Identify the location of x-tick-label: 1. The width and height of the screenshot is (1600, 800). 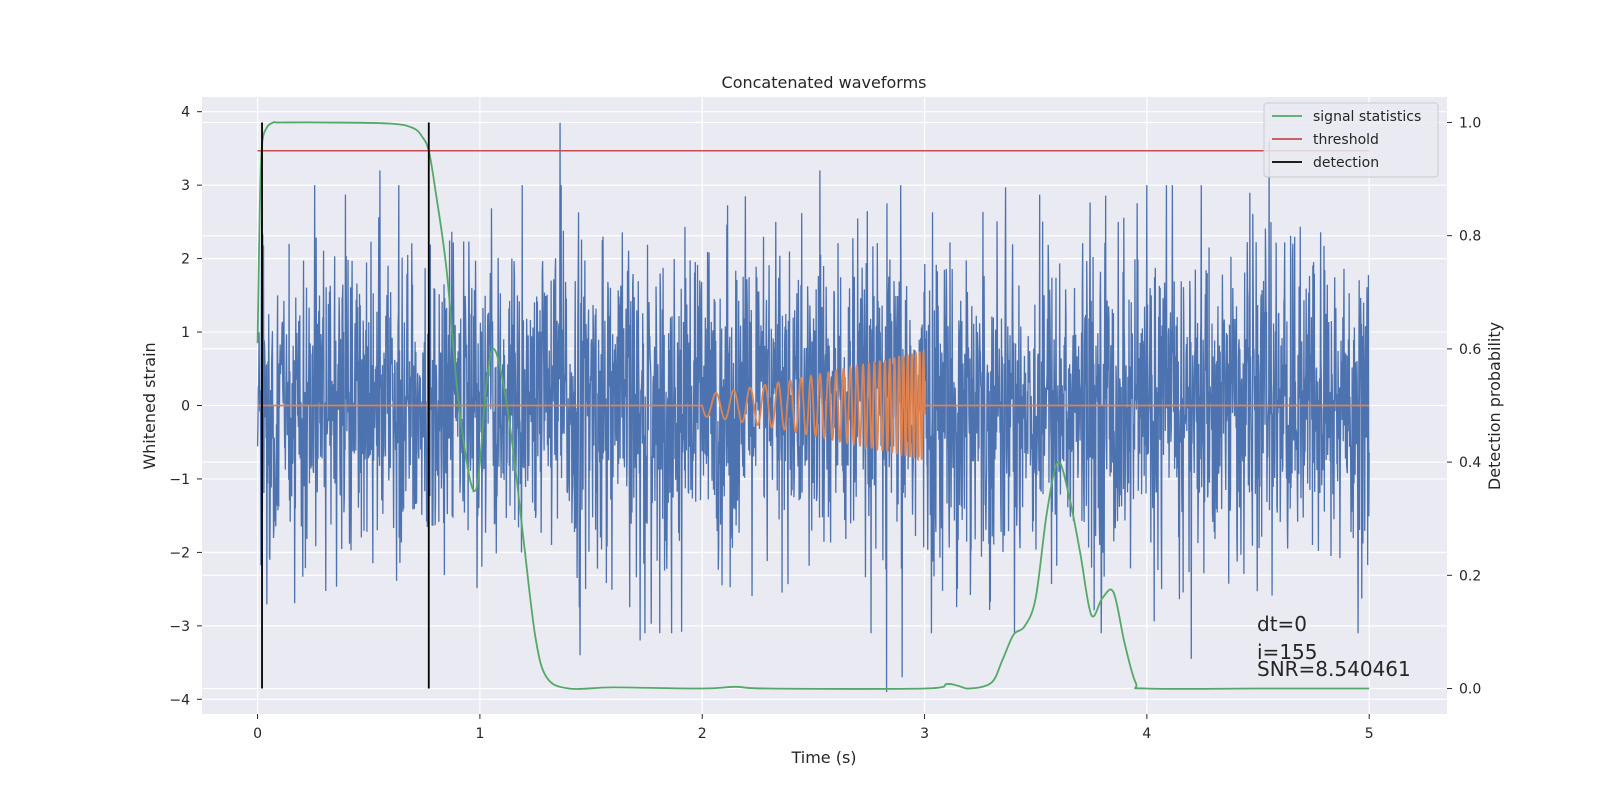
(479, 734).